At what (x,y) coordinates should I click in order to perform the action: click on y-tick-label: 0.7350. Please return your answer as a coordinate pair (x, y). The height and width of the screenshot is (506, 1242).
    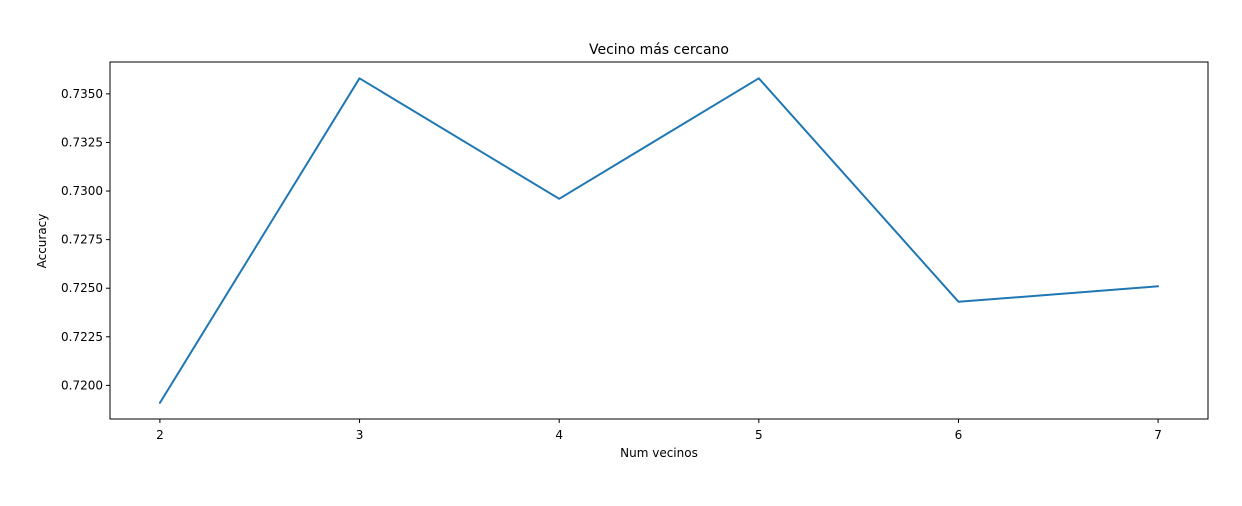
    Looking at the image, I should click on (82, 94).